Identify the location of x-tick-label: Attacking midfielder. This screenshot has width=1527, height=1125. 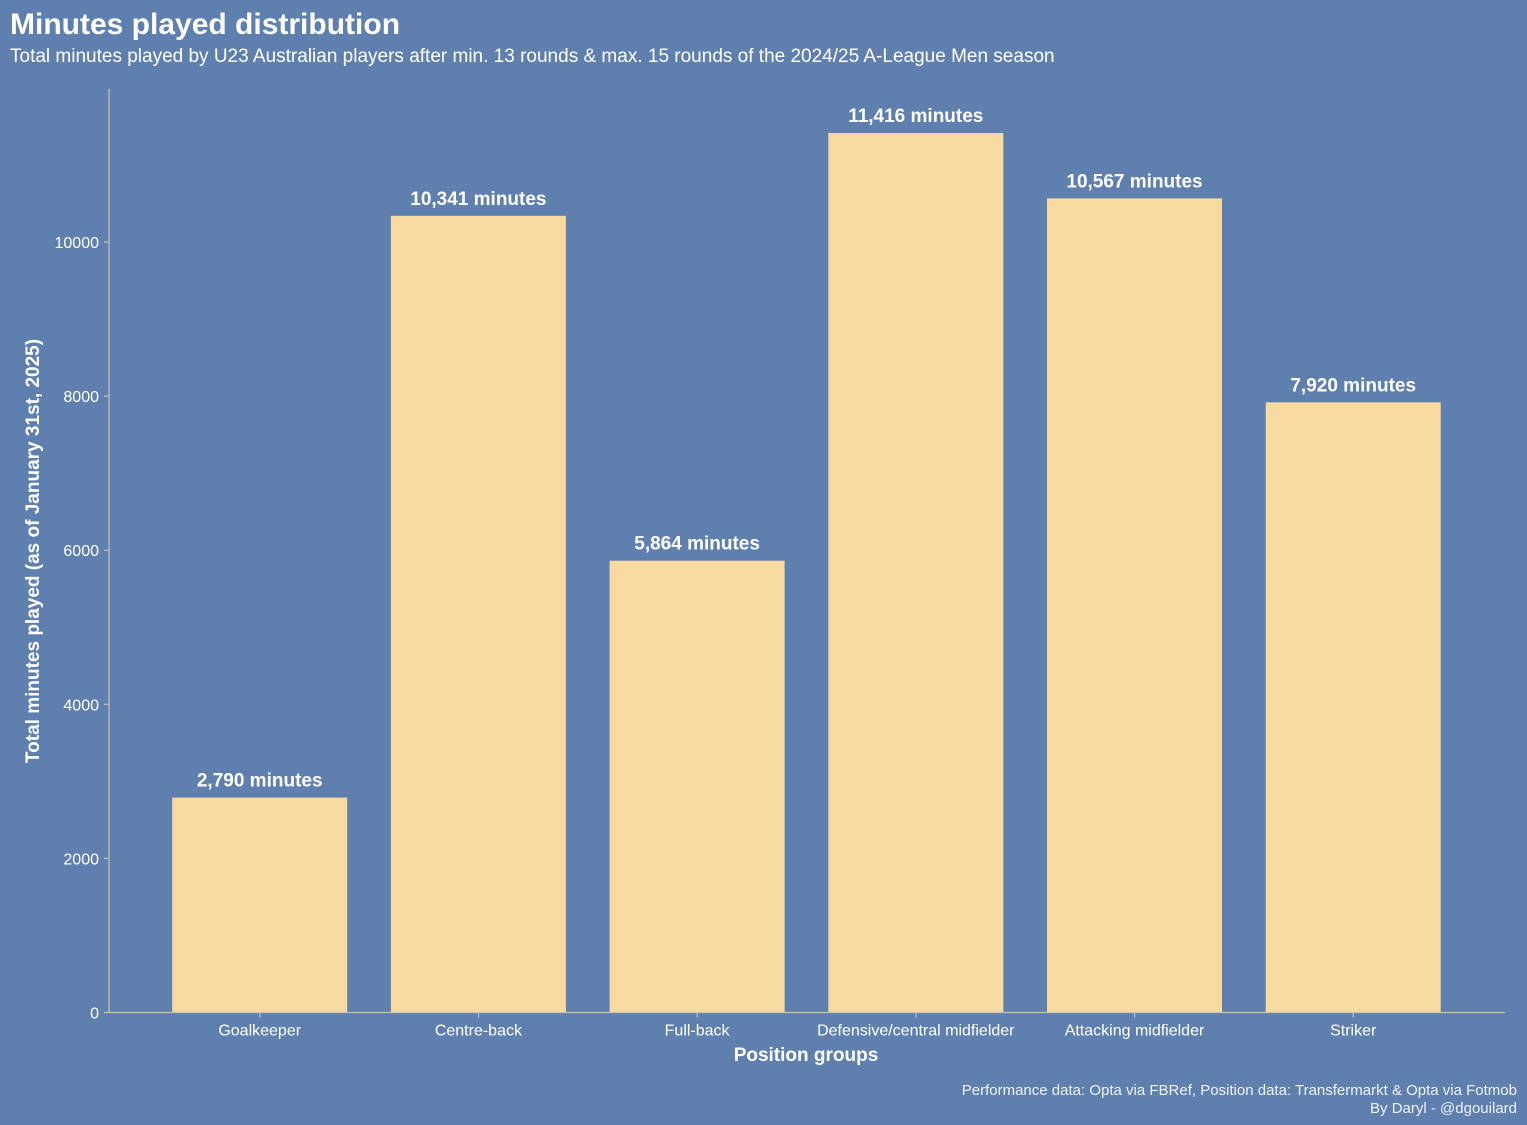
(1135, 1031).